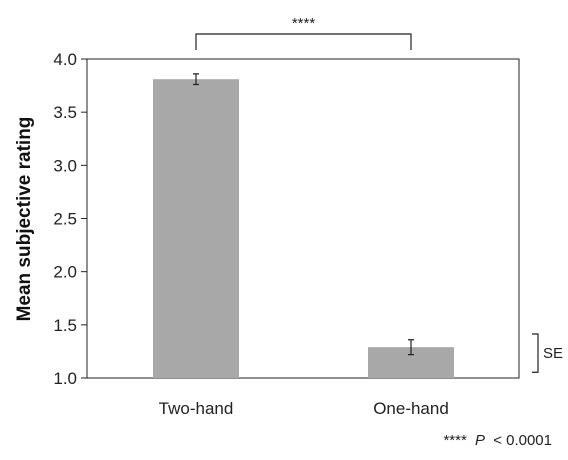 The height and width of the screenshot is (460, 568). What do you see at coordinates (553, 353) in the screenshot?
I see `se-scale-label: SE` at bounding box center [553, 353].